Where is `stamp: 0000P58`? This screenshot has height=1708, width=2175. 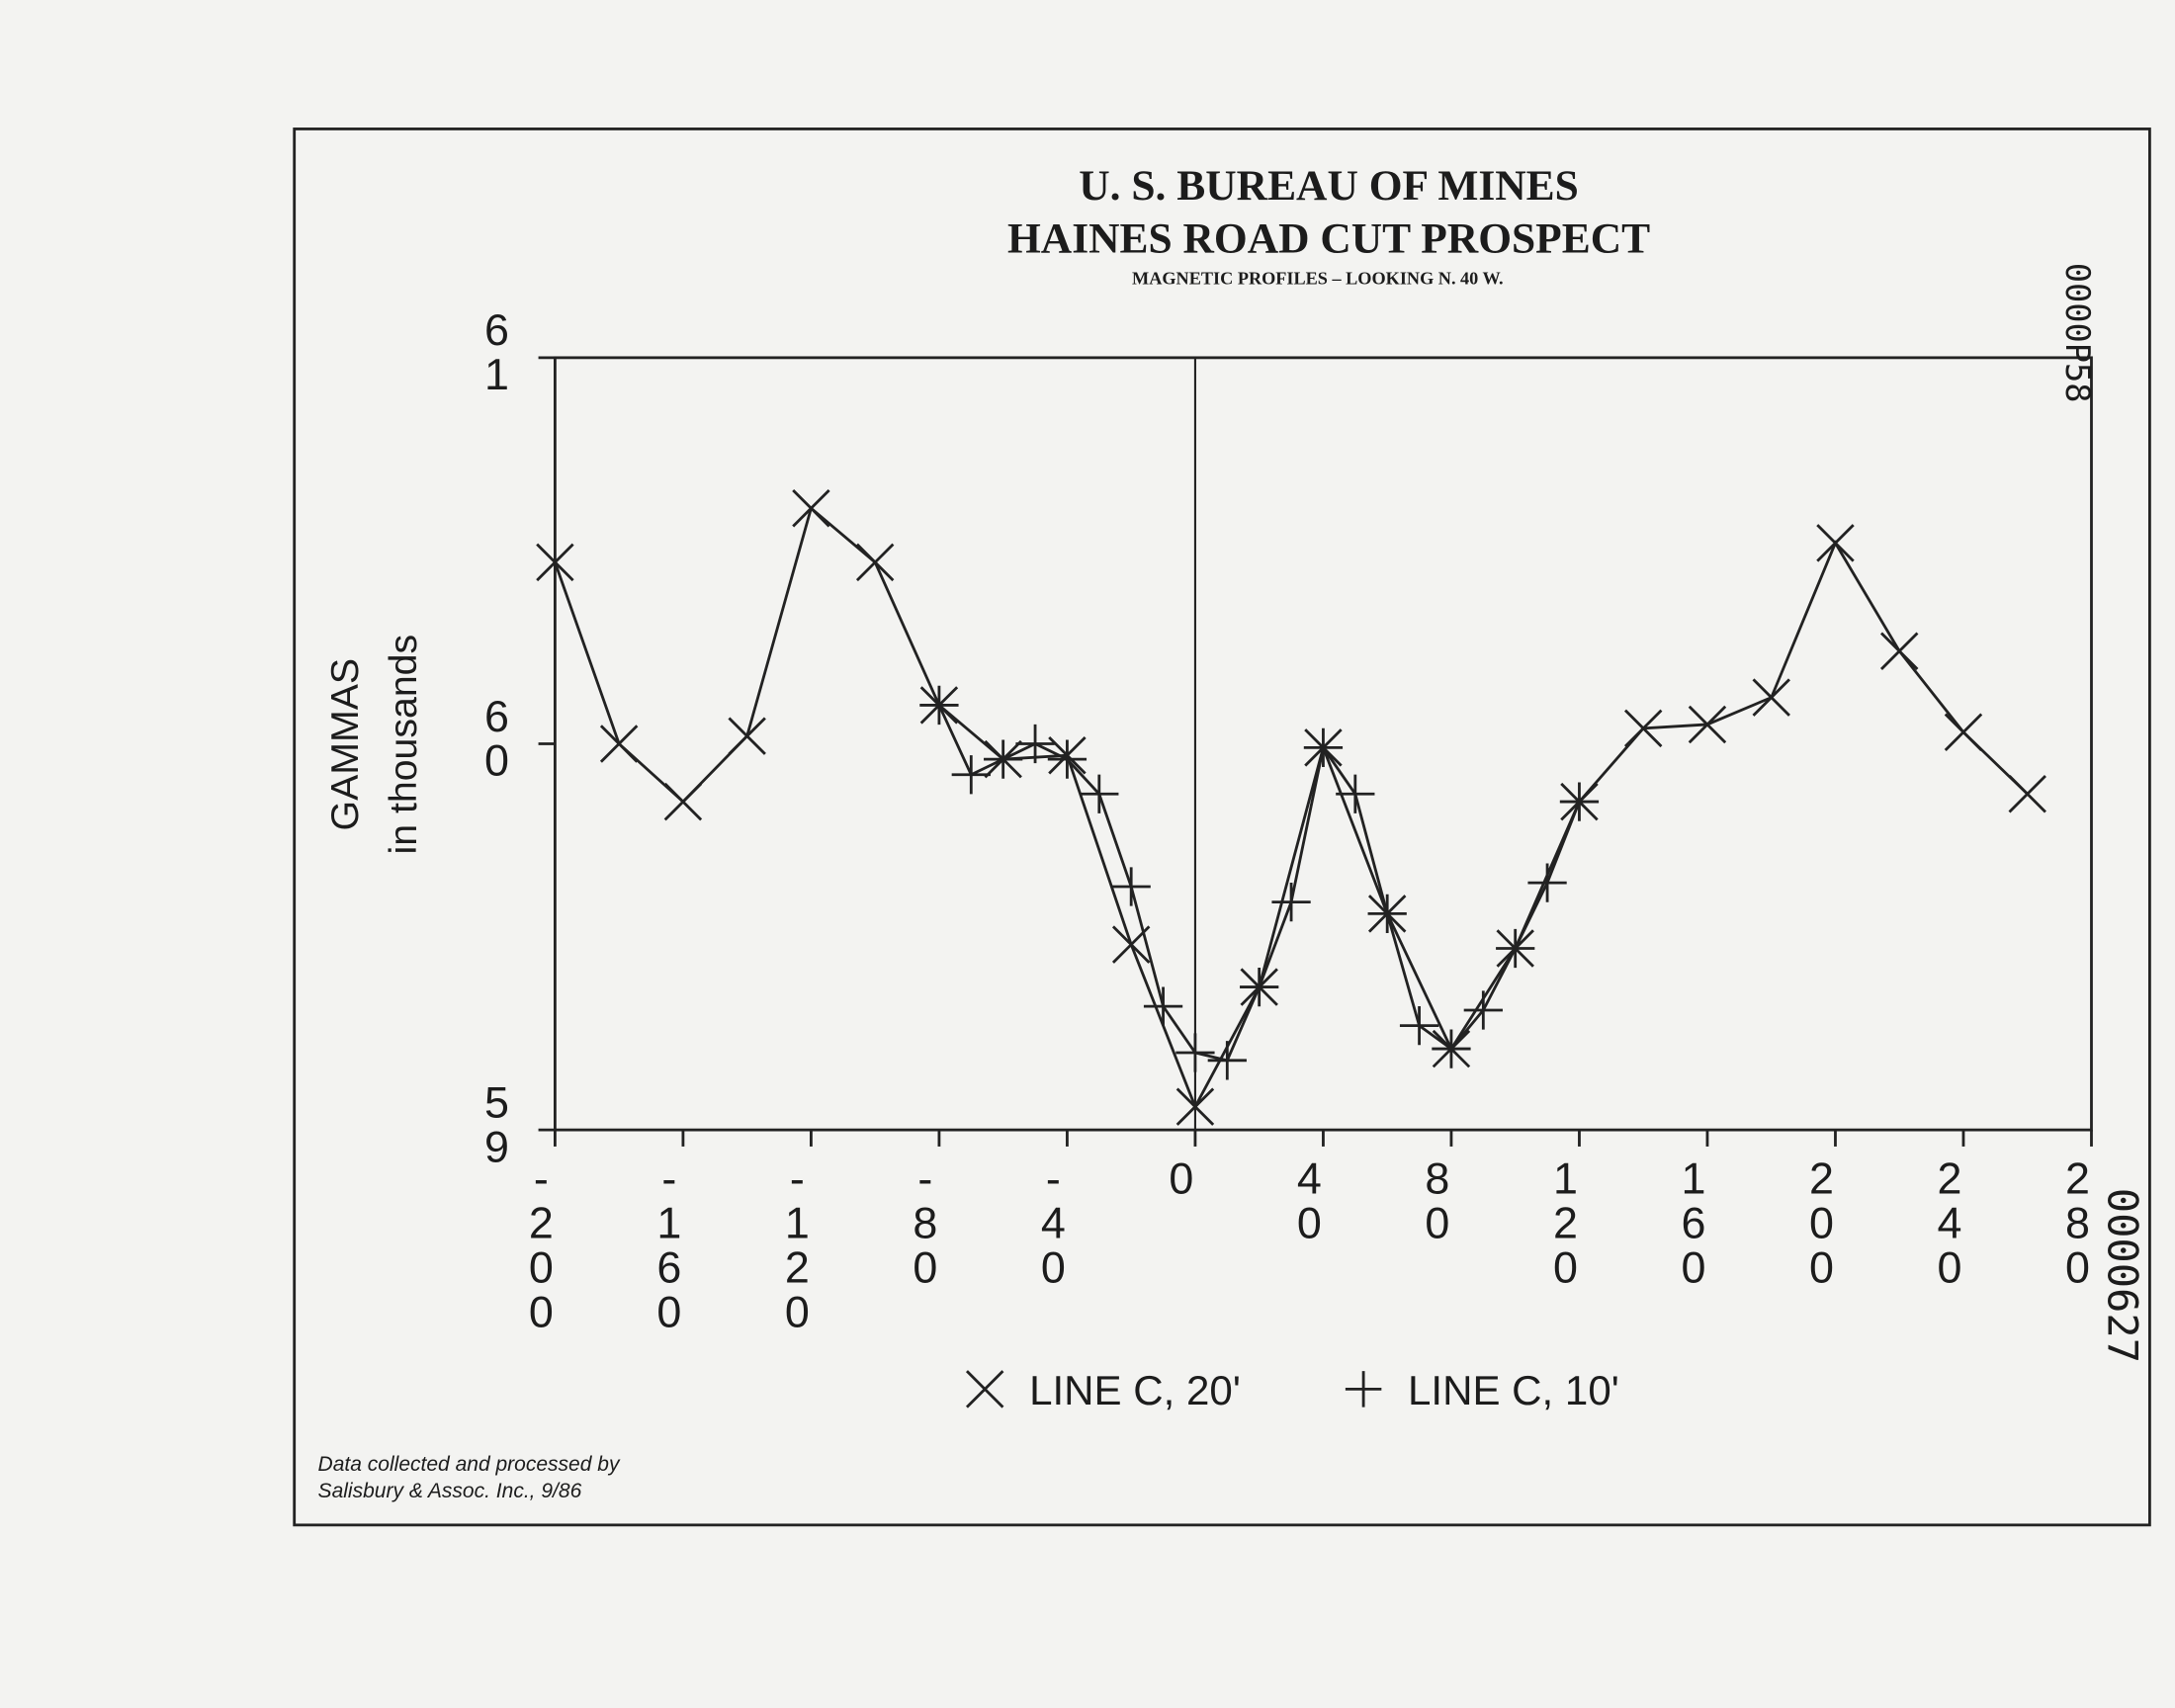 stamp: 0000P58 is located at coordinates (2078, 333).